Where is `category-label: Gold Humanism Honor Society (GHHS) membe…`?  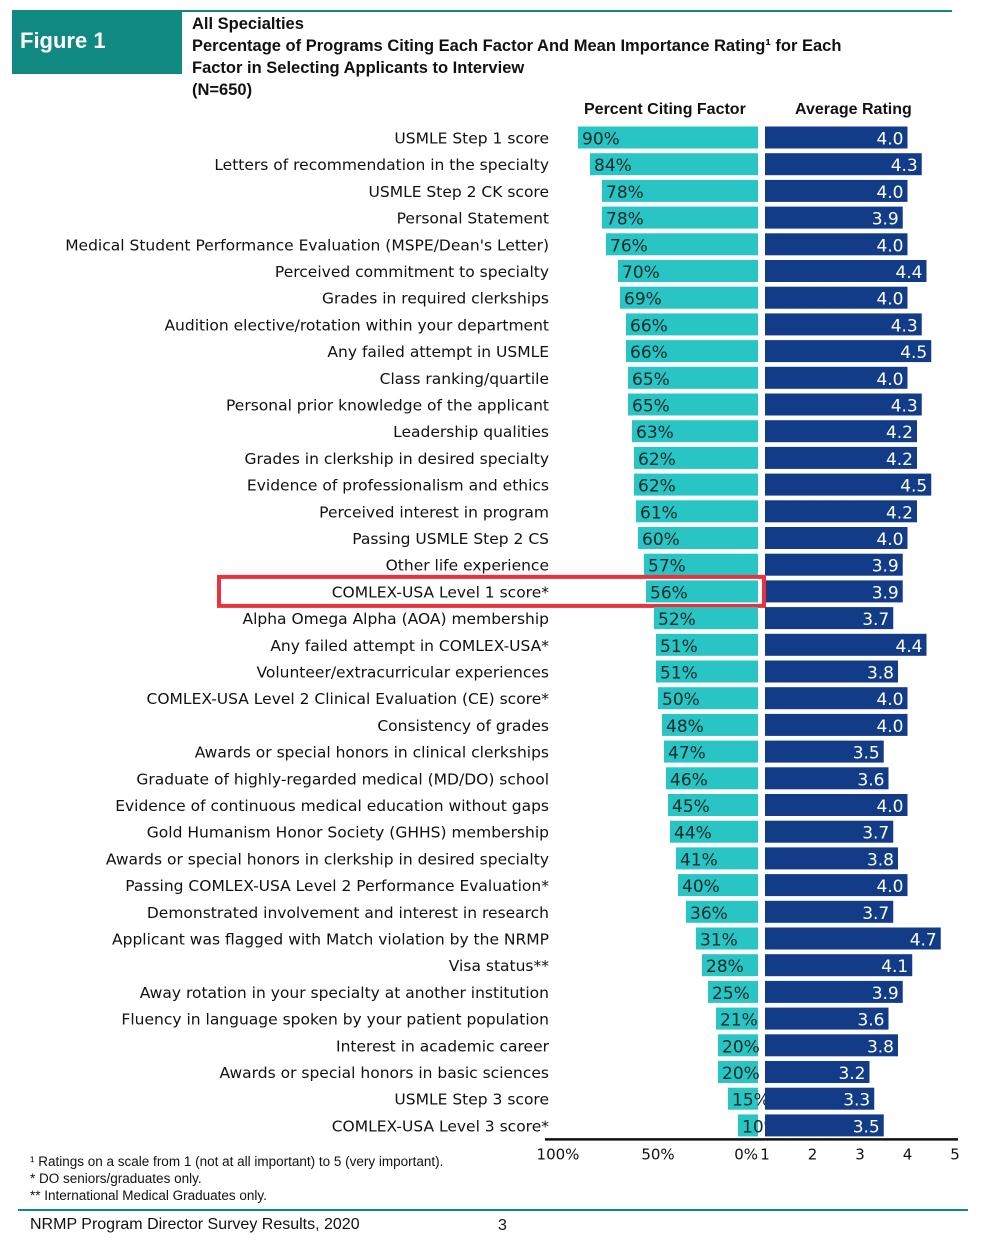
category-label: Gold Humanism Honor Society (GHHS) membe… is located at coordinates (348, 833).